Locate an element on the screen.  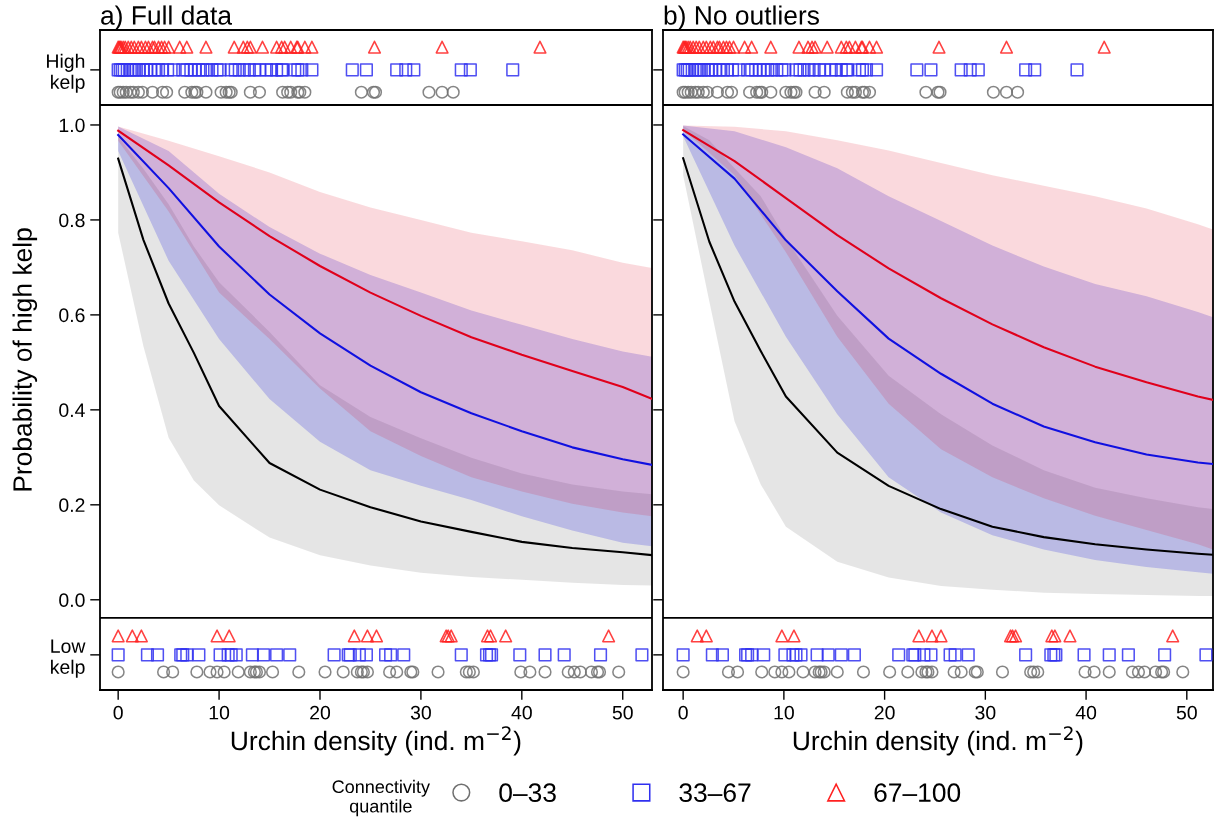
chart-title: b) No outliers is located at coordinates (741, 17).